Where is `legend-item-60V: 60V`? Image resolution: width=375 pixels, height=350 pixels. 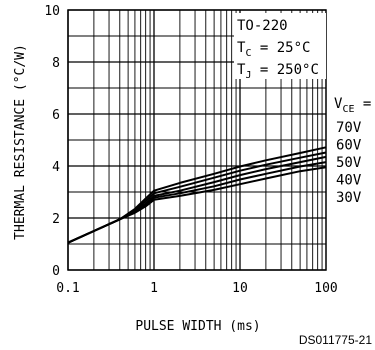
legend-item-60V: 60V is located at coordinates (349, 146).